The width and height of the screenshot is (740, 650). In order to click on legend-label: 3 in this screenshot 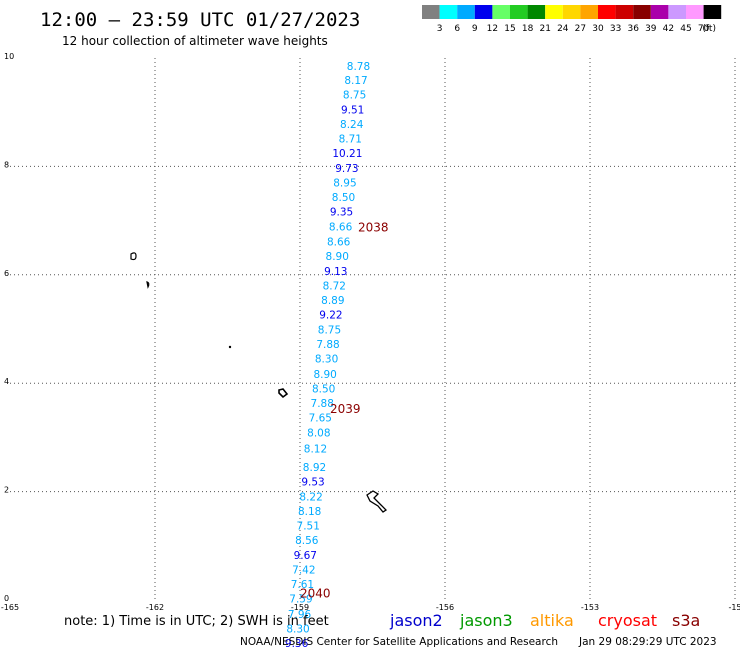, I will do `click(440, 29)`.